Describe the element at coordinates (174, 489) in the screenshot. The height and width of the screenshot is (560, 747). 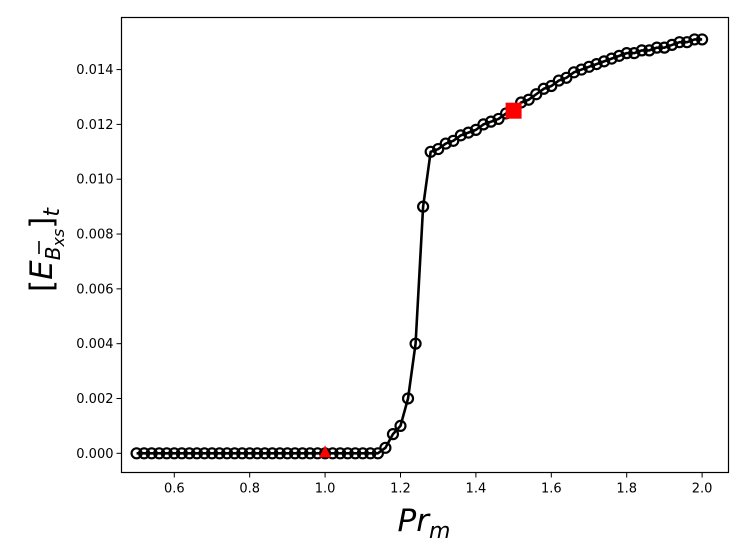
I see `x-tick-label: 0.6` at that location.